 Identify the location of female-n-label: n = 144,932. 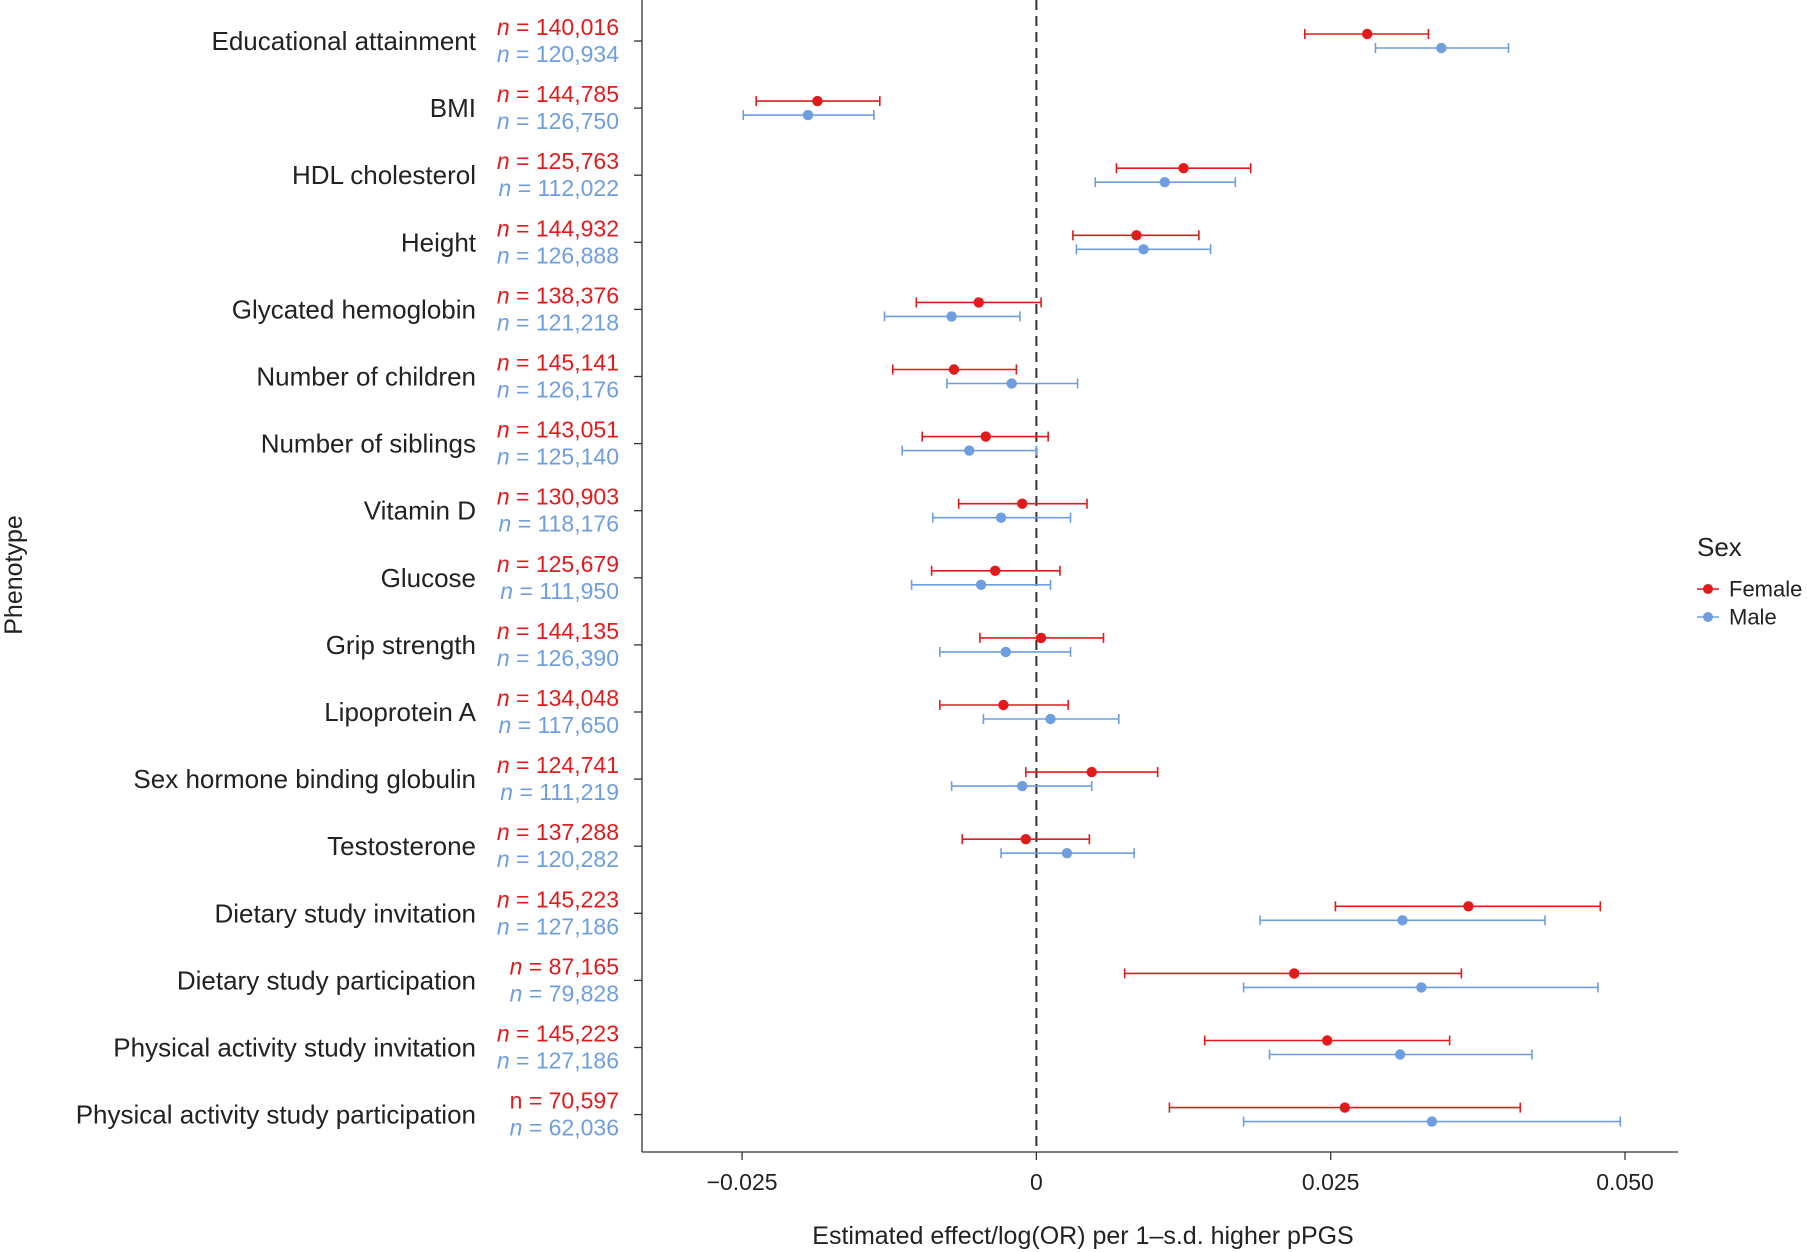
(558, 228).